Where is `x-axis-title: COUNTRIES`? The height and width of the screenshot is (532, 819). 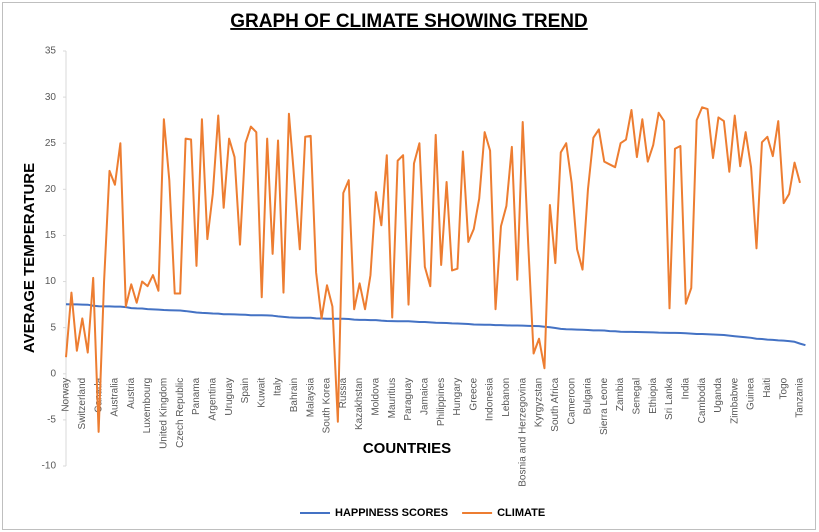 x-axis-title: COUNTRIES is located at coordinates (407, 448).